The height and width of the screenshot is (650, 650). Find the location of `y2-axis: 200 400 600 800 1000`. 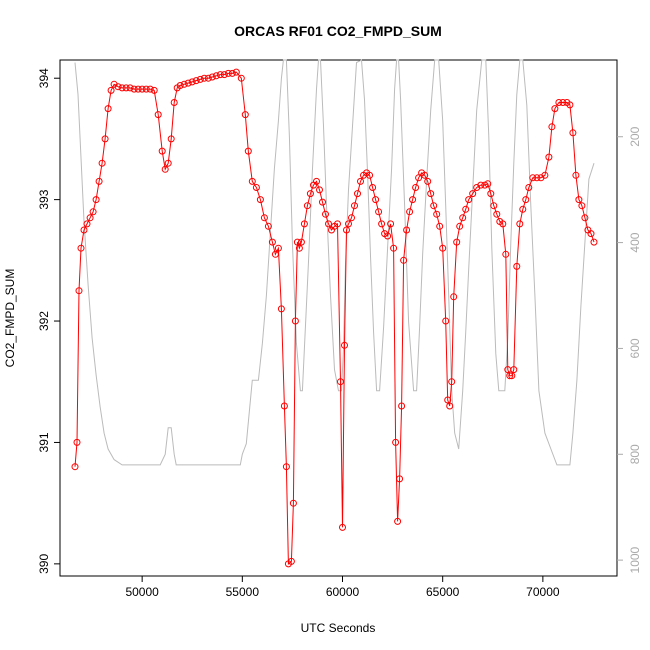

y2-axis: 200 400 600 800 1000 is located at coordinates (629, 349).